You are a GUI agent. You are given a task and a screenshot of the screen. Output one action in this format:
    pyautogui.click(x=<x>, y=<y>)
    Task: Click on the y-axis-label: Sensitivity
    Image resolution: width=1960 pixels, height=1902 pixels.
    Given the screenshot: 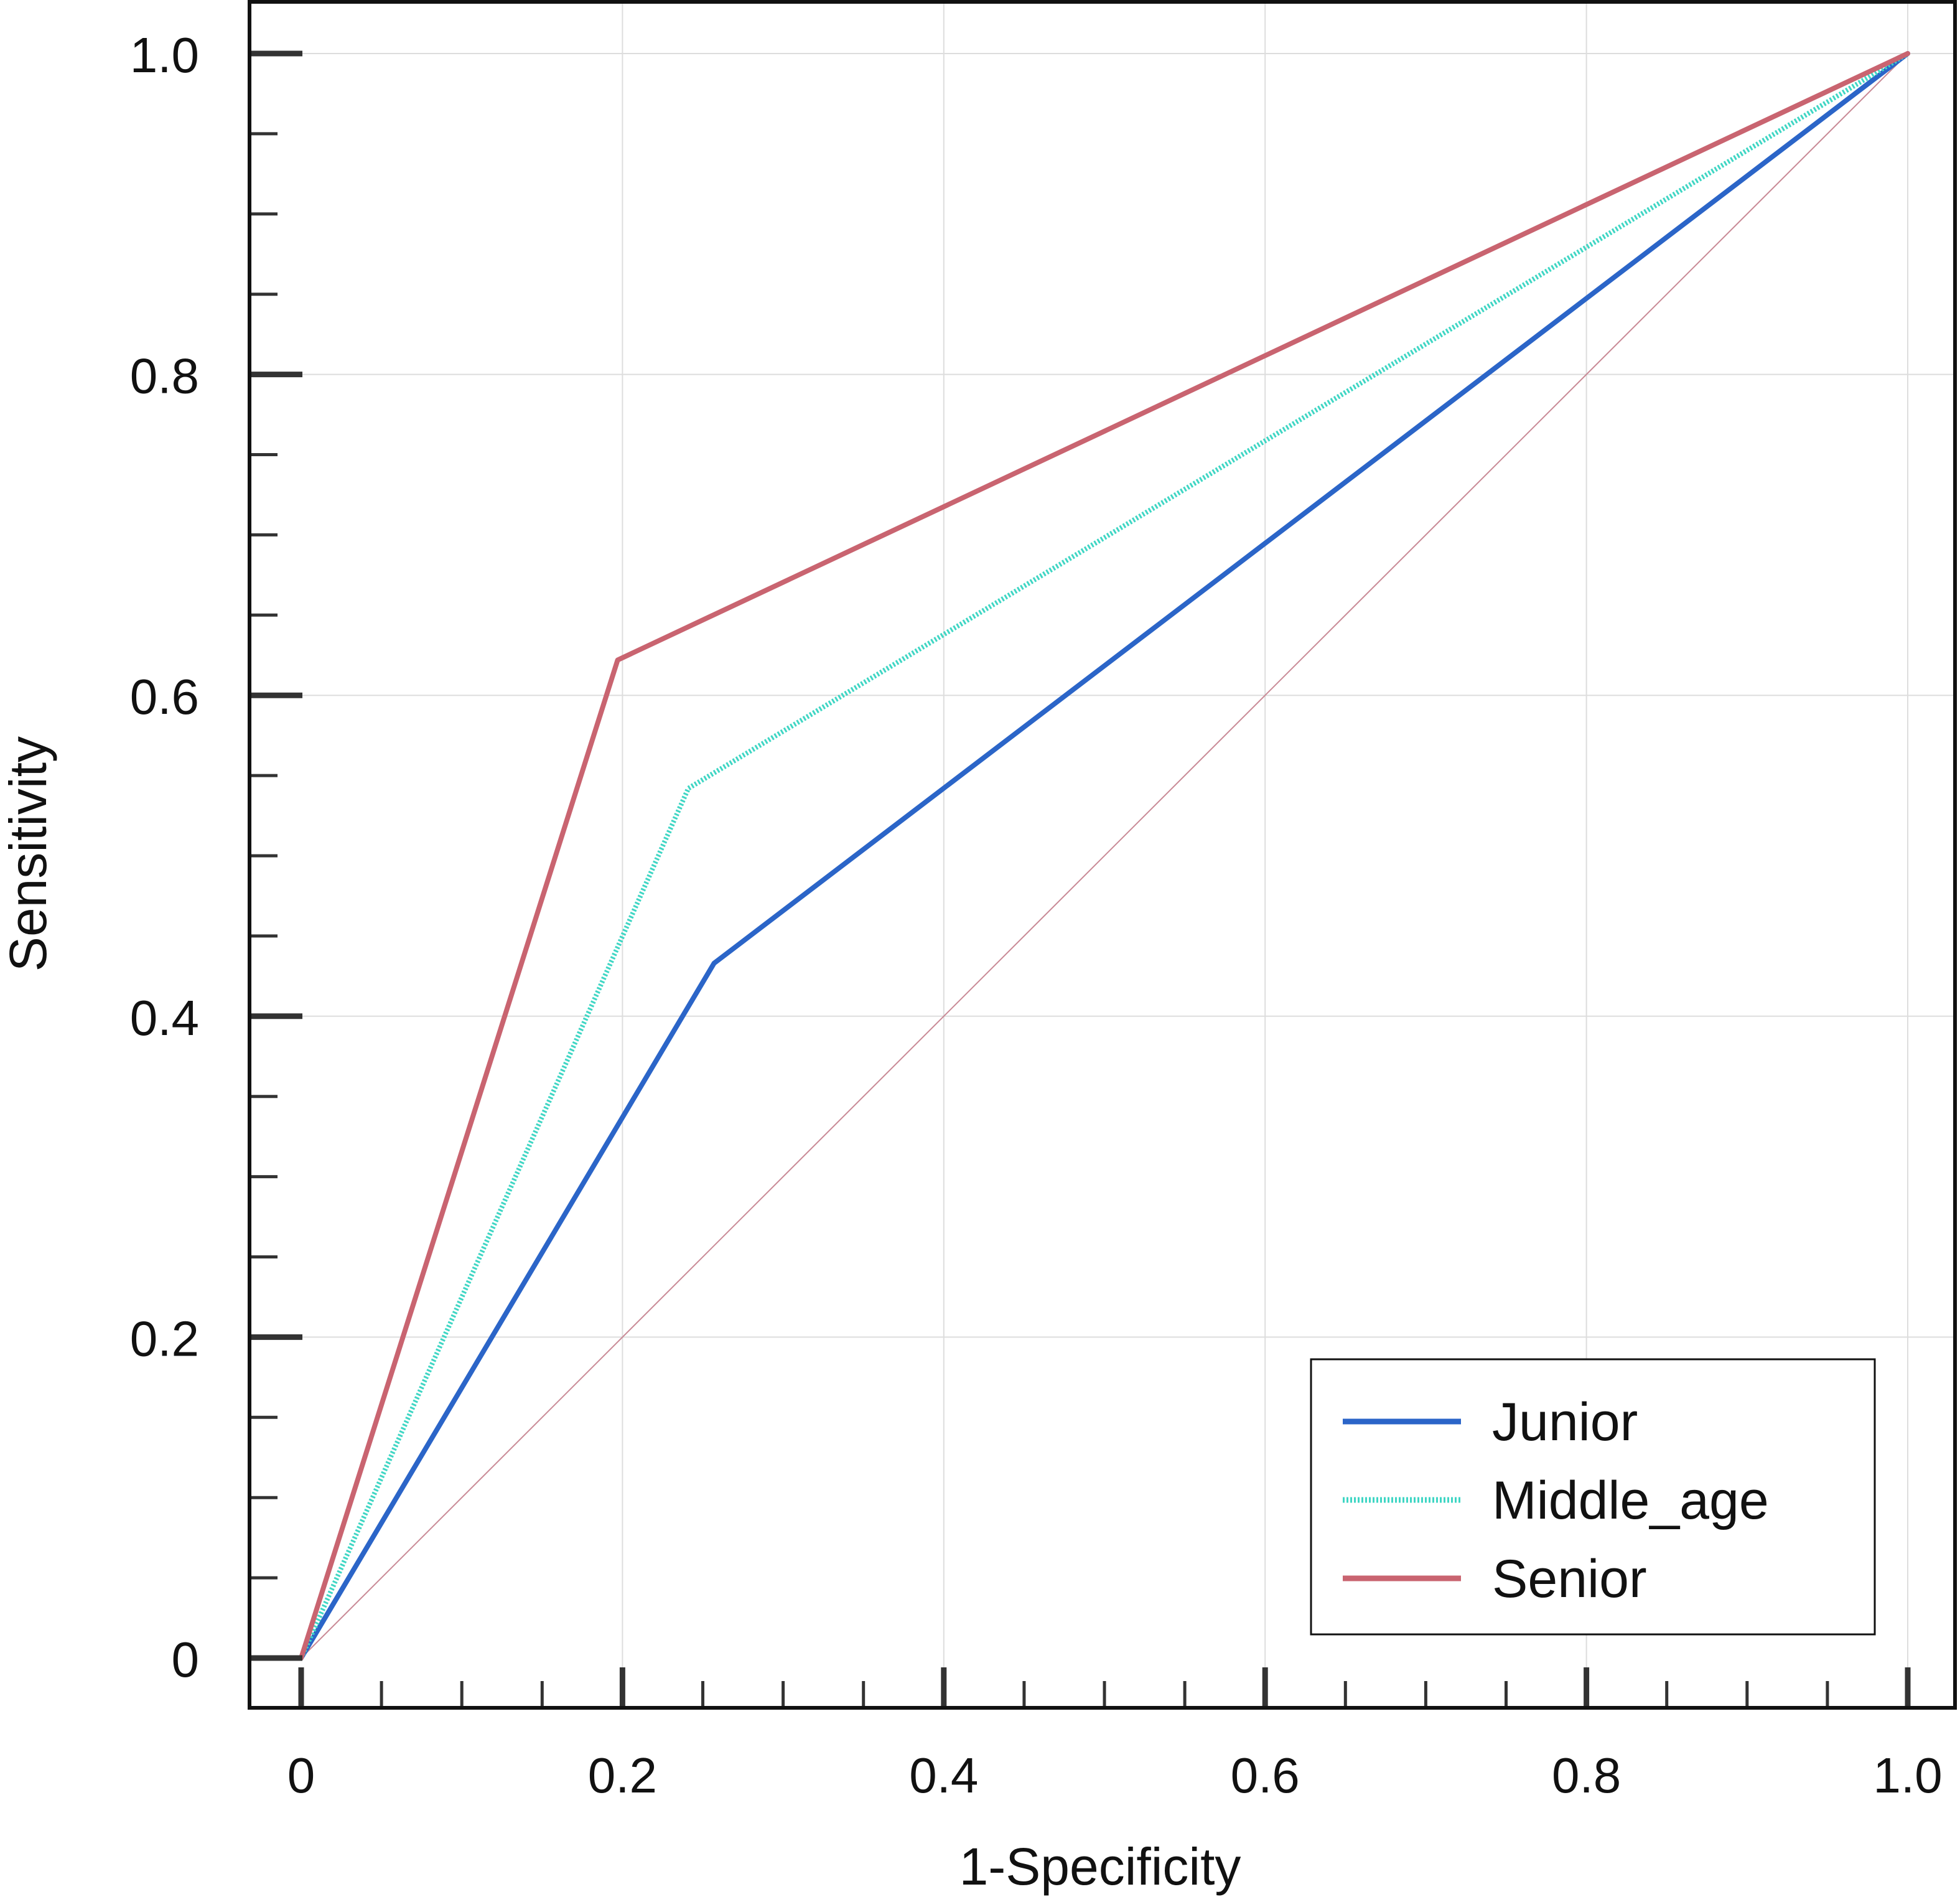 What is the action you would take?
    pyautogui.click(x=28, y=854)
    